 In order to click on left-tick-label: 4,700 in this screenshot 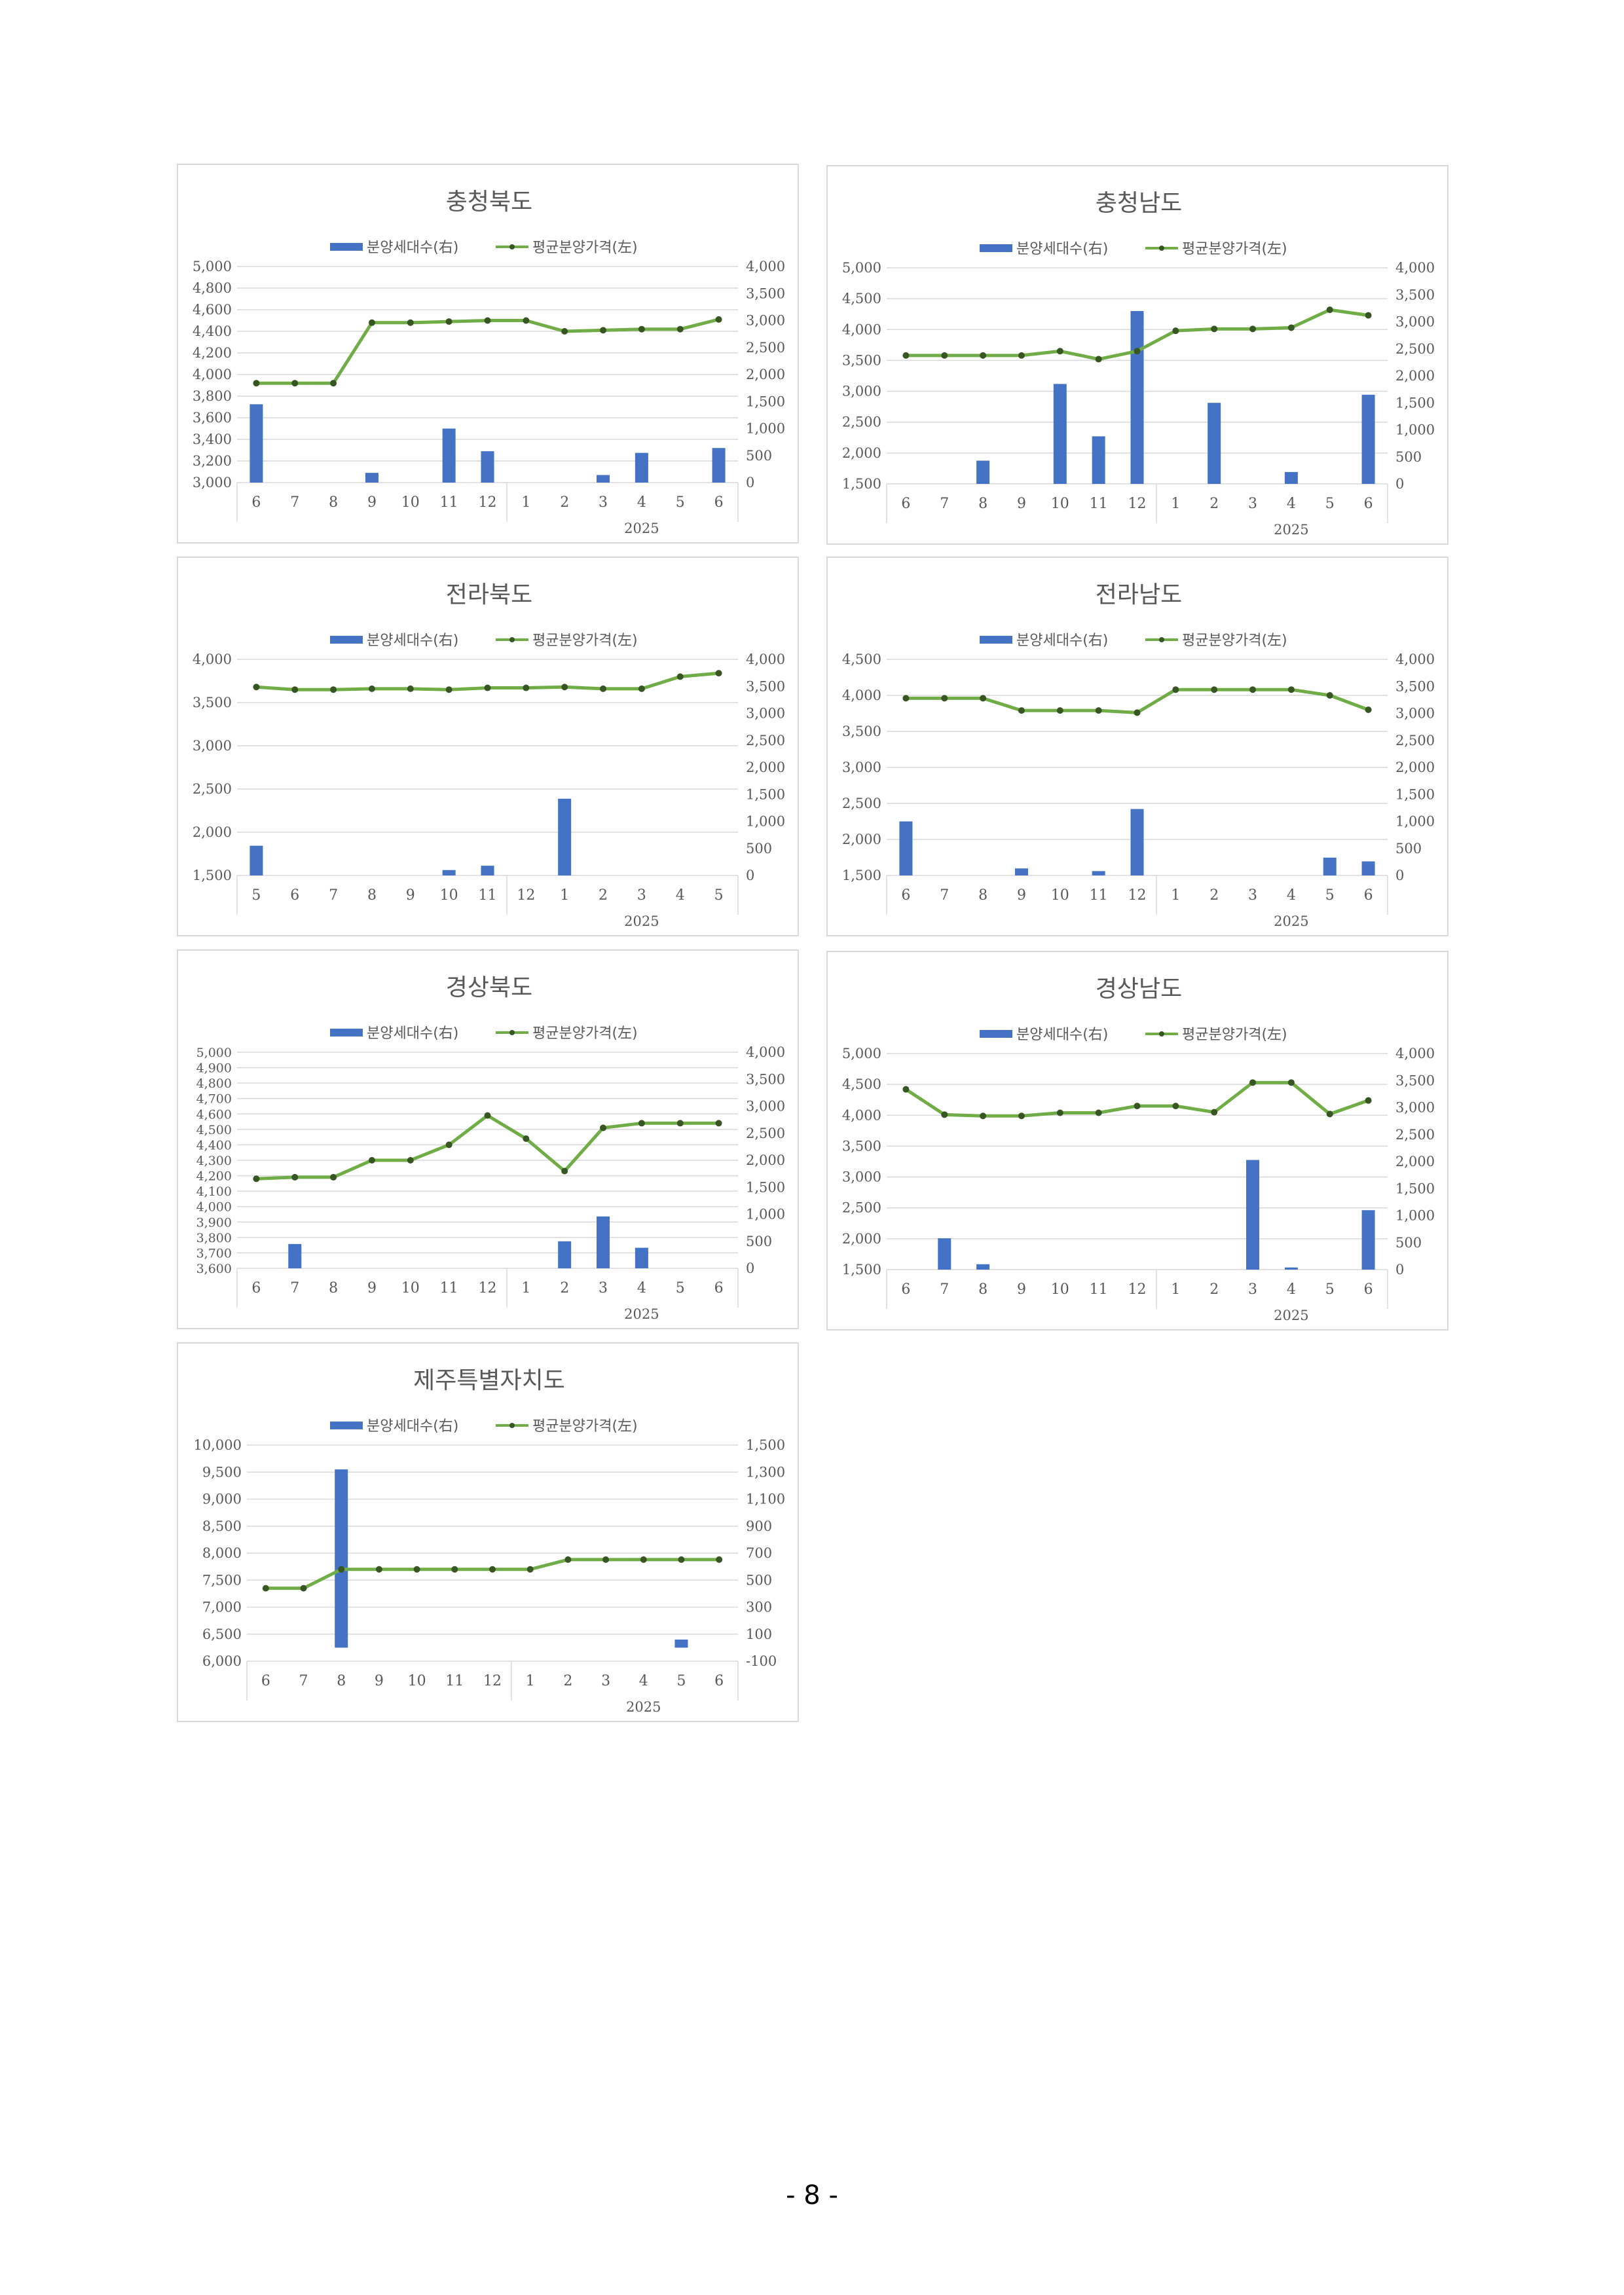, I will do `click(214, 1099)`.